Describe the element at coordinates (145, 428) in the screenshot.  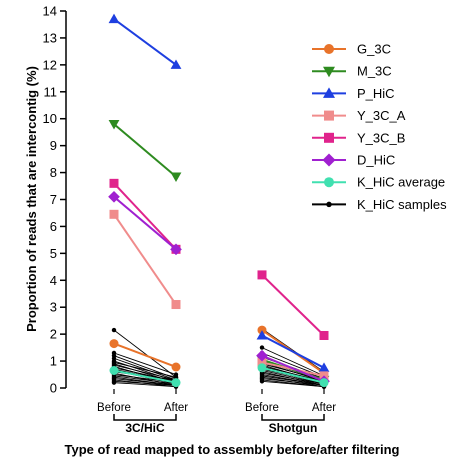
I see `group-label: 3C/HiC` at that location.